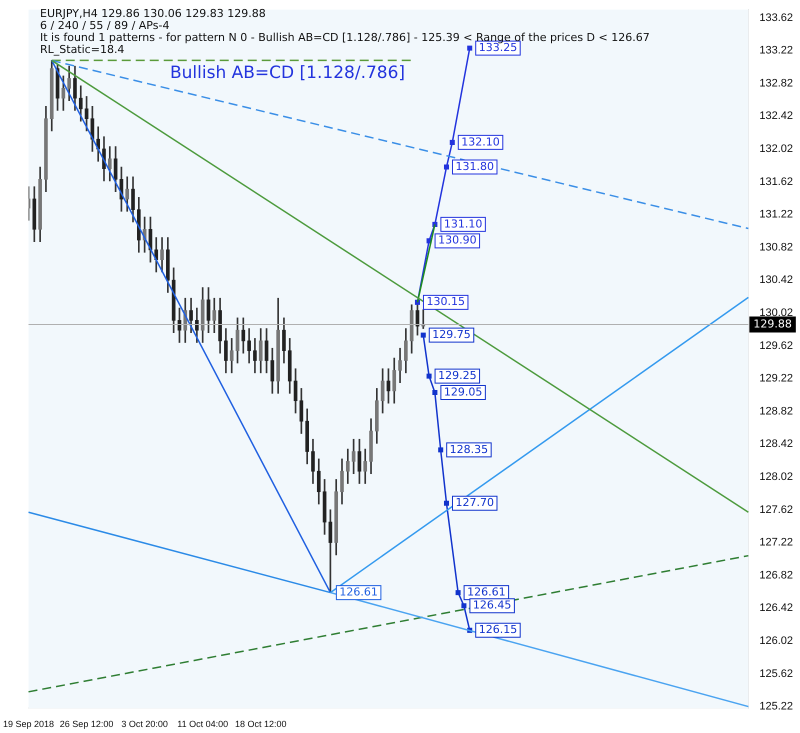  I want to click on y-tick-label: 131.62, so click(776, 182).